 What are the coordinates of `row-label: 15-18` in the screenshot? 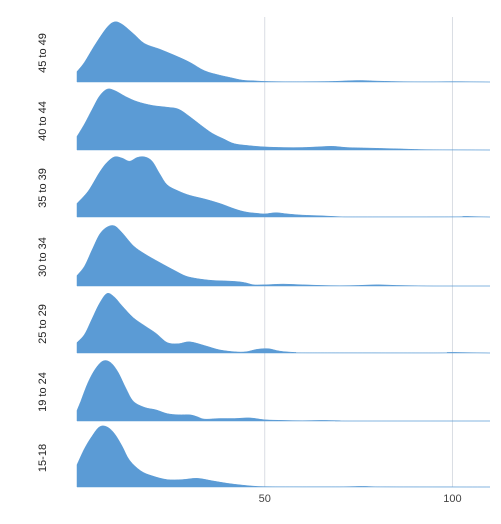 It's located at (43, 458).